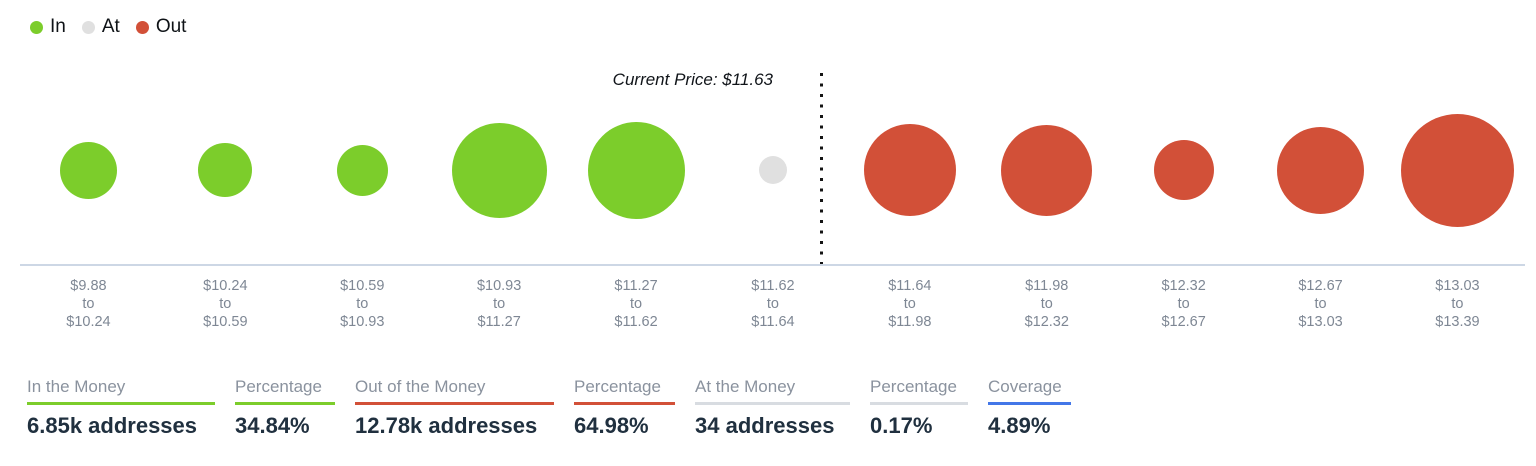  I want to click on chart-legend: In At Out, so click(108, 27).